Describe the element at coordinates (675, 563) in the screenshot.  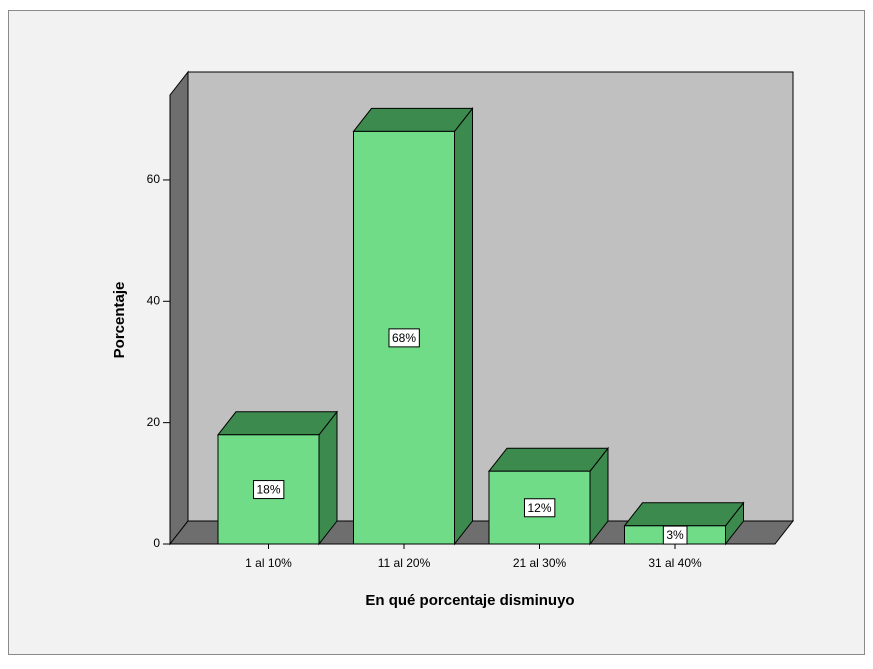
I see `x-tick-label: 31 al 40%` at that location.